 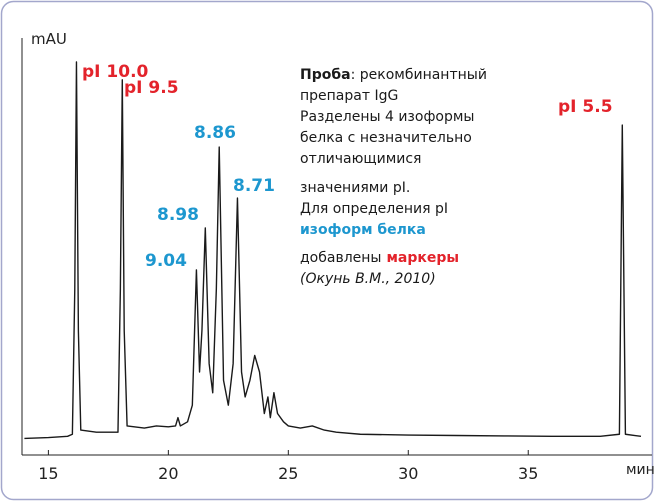 What do you see at coordinates (374, 209) in the screenshot?
I see `note-text: Для определения pI` at bounding box center [374, 209].